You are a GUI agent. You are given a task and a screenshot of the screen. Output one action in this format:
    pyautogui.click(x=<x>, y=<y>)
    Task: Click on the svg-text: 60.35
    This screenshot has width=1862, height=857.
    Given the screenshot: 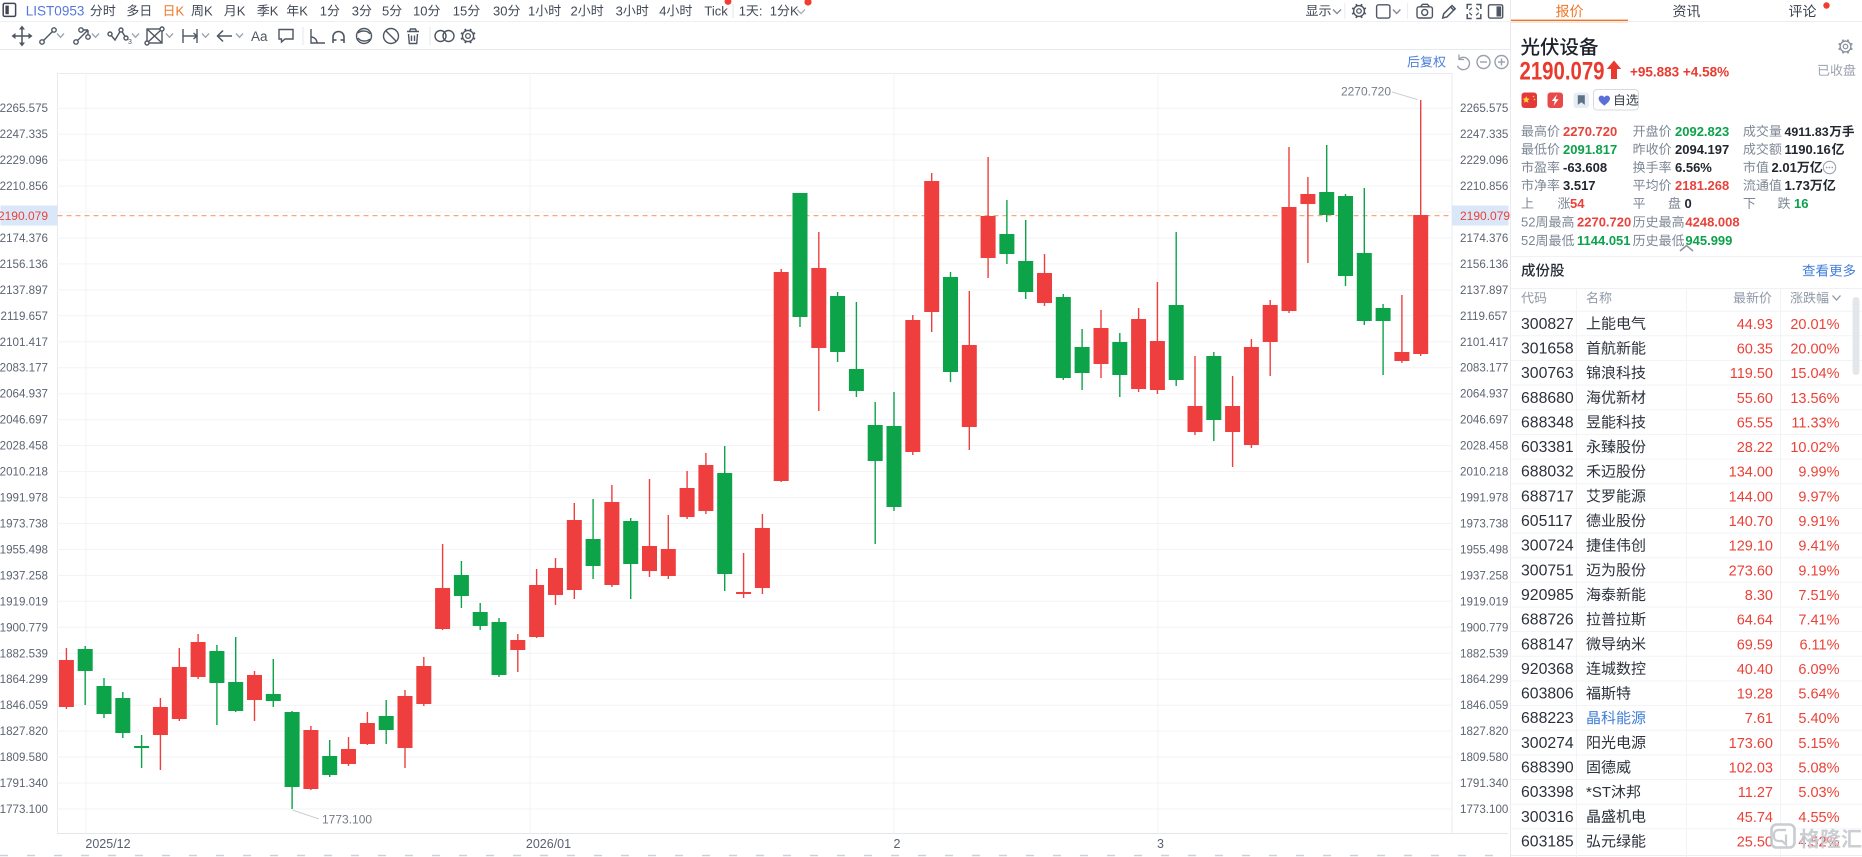 What is the action you would take?
    pyautogui.click(x=1755, y=350)
    